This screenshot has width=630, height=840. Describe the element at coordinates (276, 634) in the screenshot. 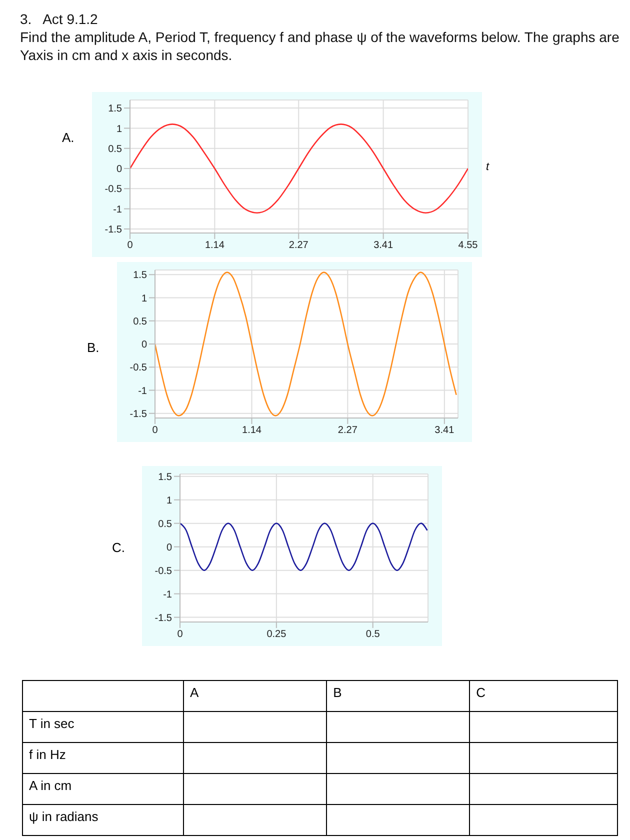

I see `x-tick-label: 0.25` at that location.